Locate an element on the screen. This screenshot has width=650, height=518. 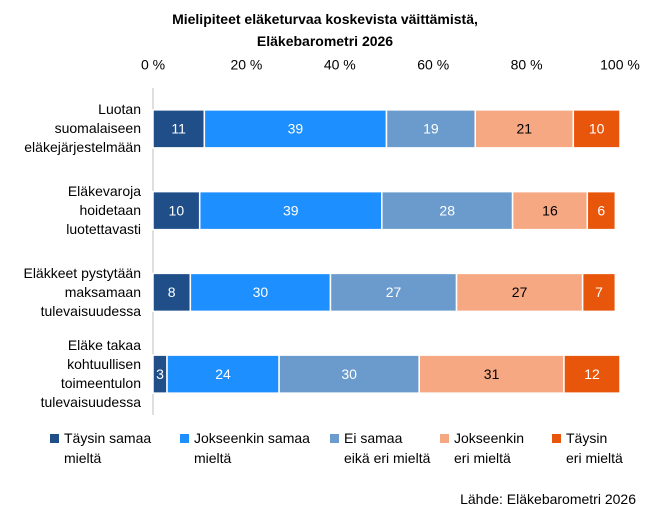
value-label: 19 is located at coordinates (431, 129).